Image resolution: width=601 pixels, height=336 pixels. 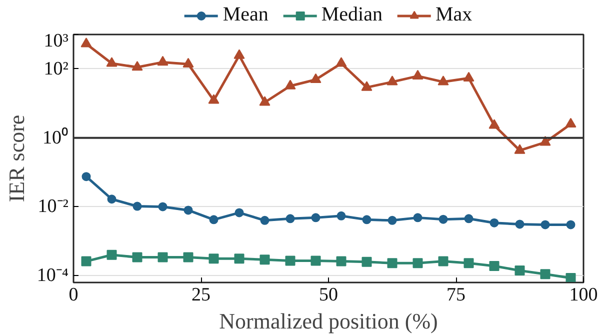 What do you see at coordinates (583, 295) in the screenshot?
I see `x-tick-label: 100` at bounding box center [583, 295].